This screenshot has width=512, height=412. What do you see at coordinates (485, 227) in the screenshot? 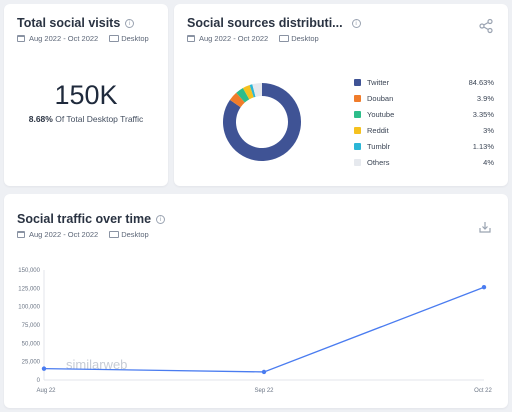
I see `download-icon` at bounding box center [485, 227].